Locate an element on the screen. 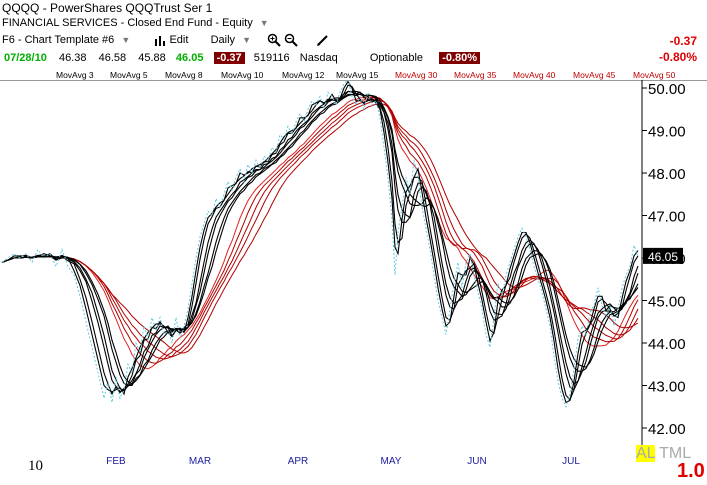  y-tick-label: 44.00 is located at coordinates (667, 344).